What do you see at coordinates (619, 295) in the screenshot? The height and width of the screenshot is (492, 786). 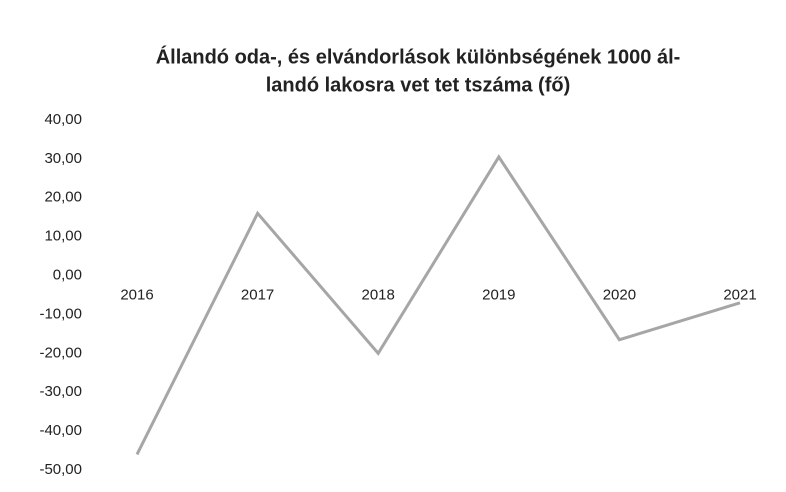 I see `x-tick-label: 2020` at bounding box center [619, 295].